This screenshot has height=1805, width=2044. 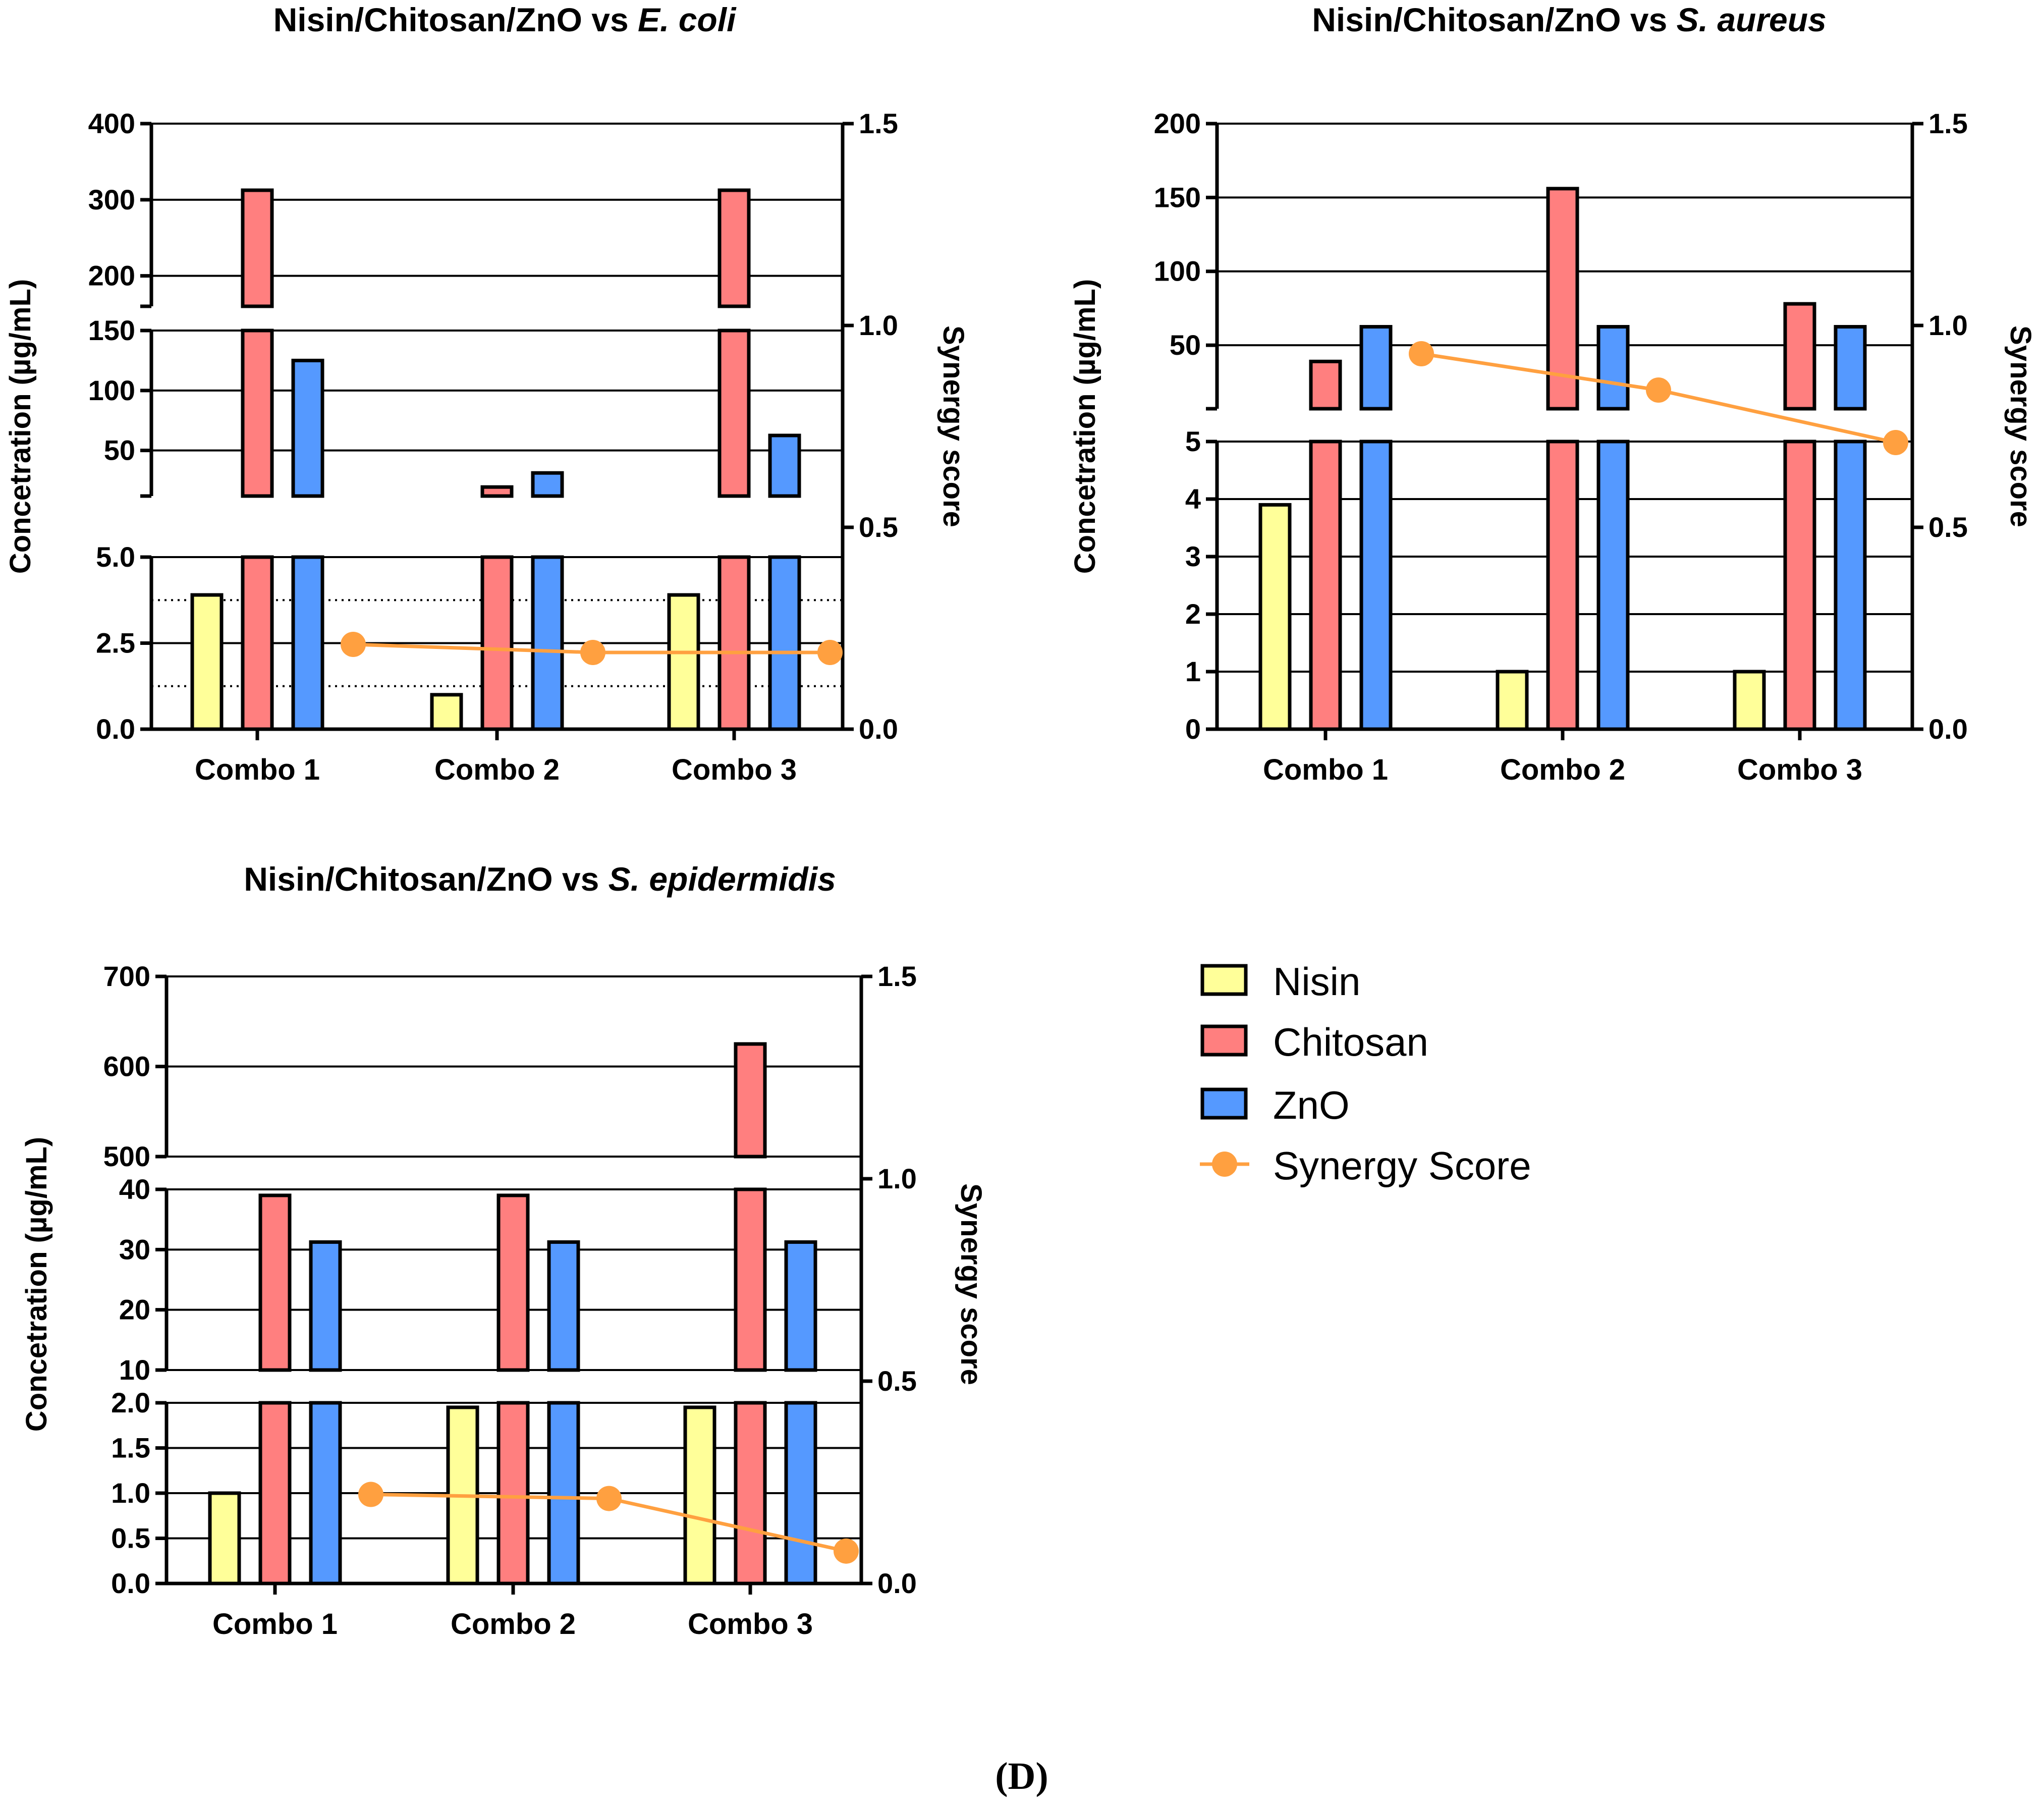 I want to click on y-axis-title: Concetration (µg/mL), so click(x=20, y=426).